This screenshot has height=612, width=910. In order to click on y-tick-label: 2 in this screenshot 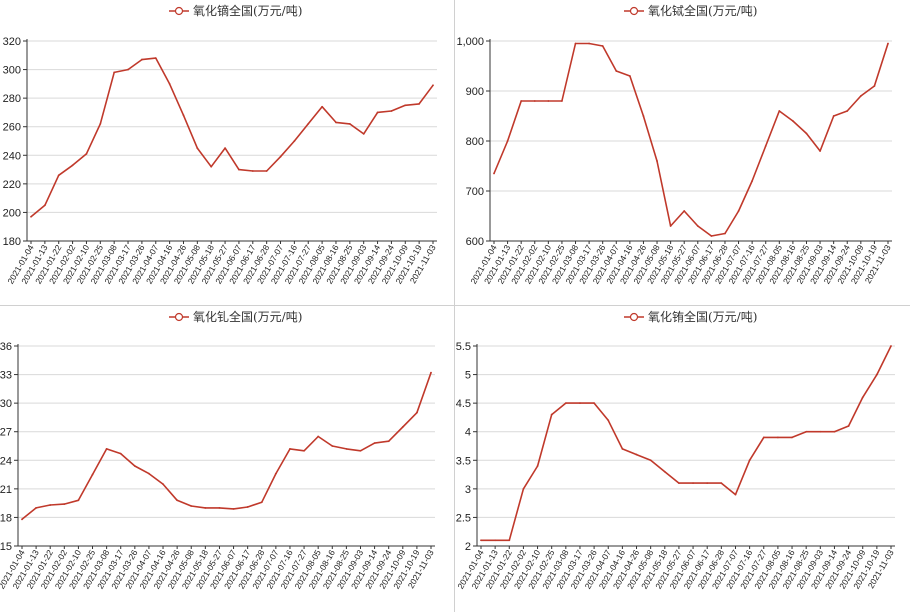, I will do `click(468, 547)`.